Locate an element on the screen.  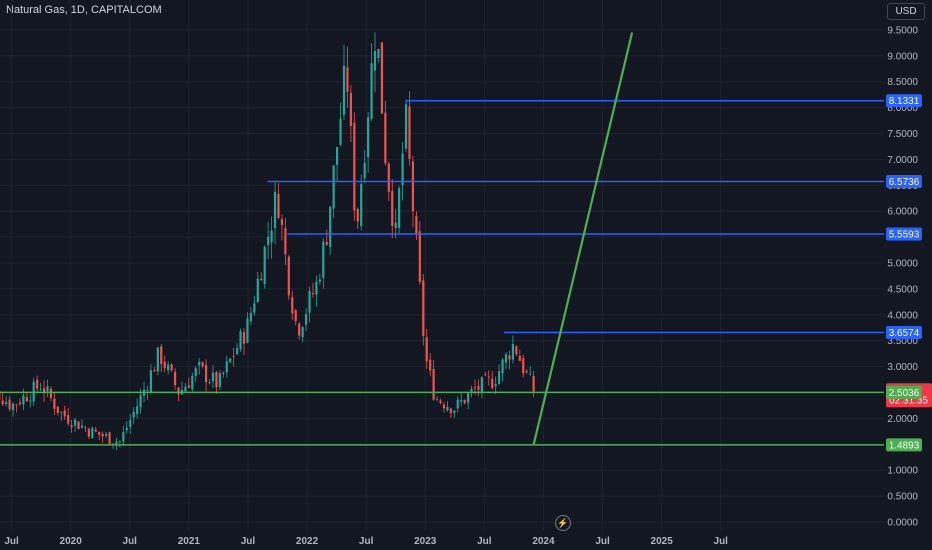
last-price-countdown: 02:31:35 is located at coordinates (908, 401).